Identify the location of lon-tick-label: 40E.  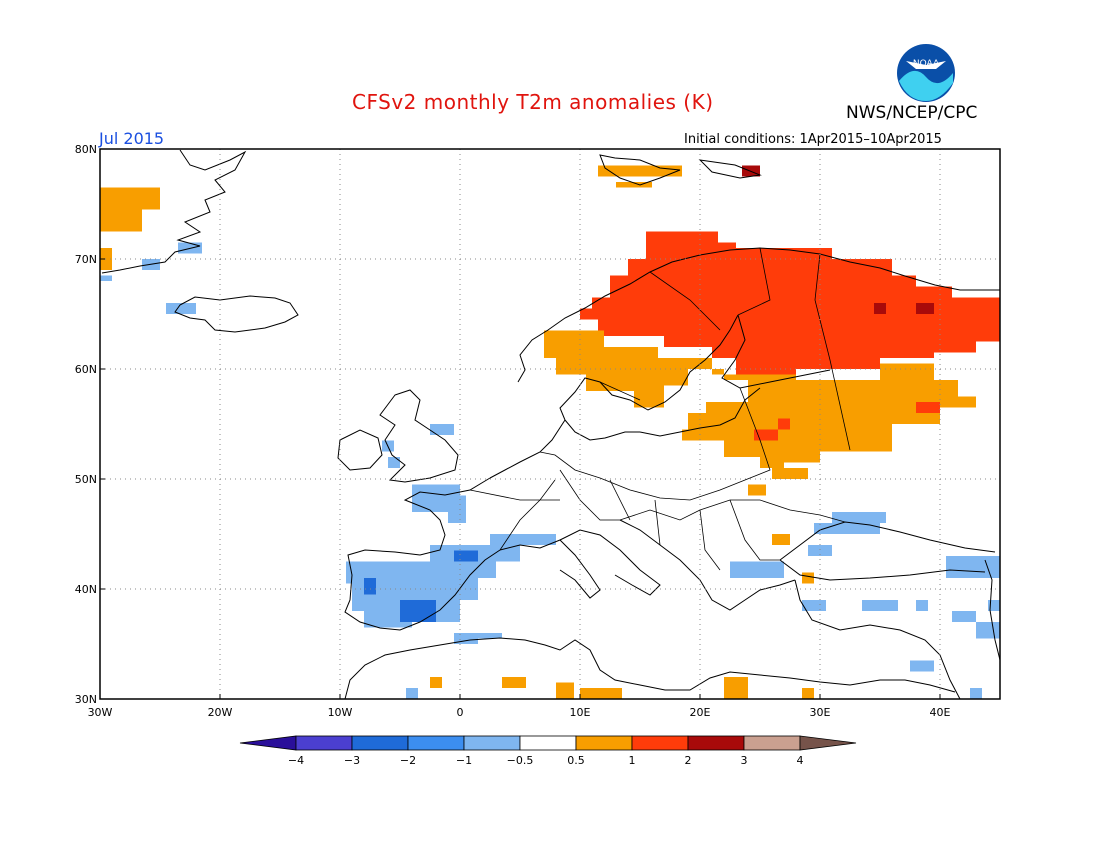
(940, 712).